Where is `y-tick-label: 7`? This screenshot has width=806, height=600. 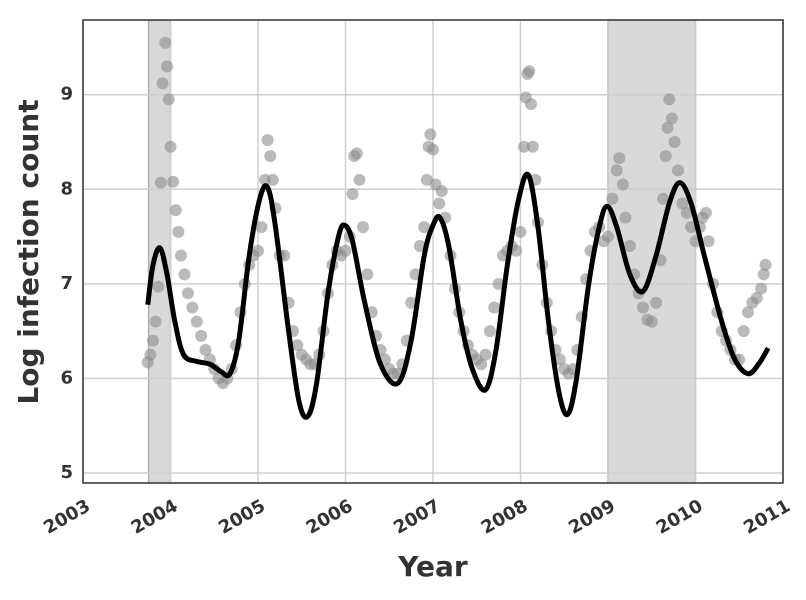 y-tick-label: 7 is located at coordinates (66, 283).